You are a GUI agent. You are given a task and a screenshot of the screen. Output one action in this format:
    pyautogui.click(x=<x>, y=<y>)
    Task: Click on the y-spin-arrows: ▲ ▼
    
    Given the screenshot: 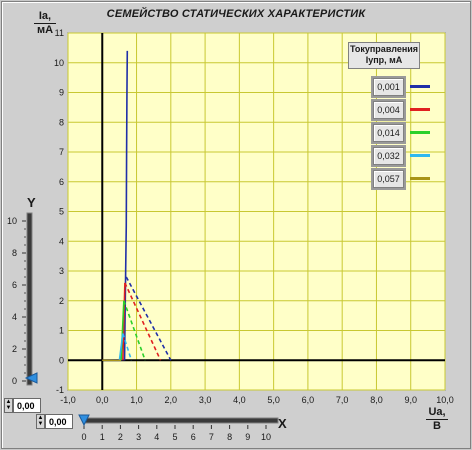 What is the action you would take?
    pyautogui.click(x=8, y=405)
    